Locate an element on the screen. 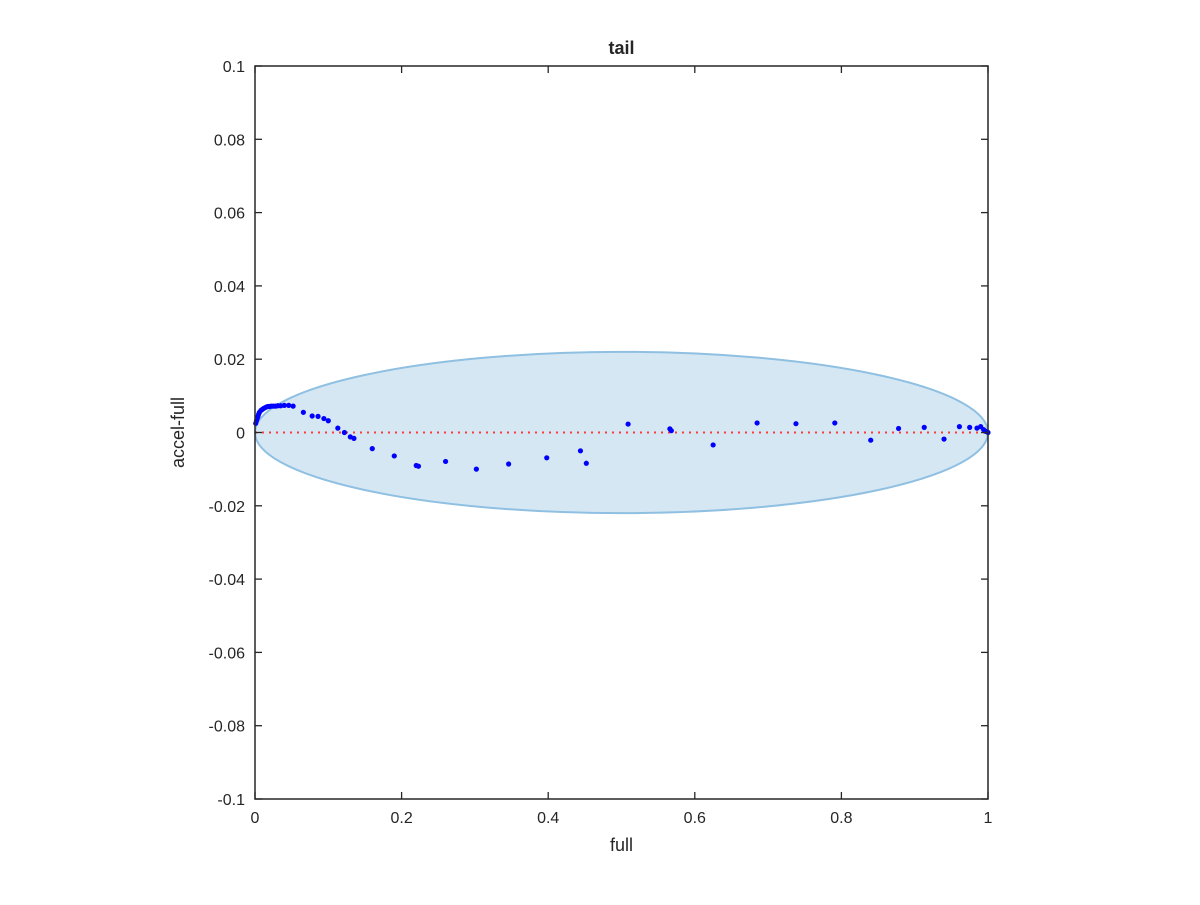 This screenshot has width=1200, height=905. y-tick-label: -0.04 is located at coordinates (227, 580).